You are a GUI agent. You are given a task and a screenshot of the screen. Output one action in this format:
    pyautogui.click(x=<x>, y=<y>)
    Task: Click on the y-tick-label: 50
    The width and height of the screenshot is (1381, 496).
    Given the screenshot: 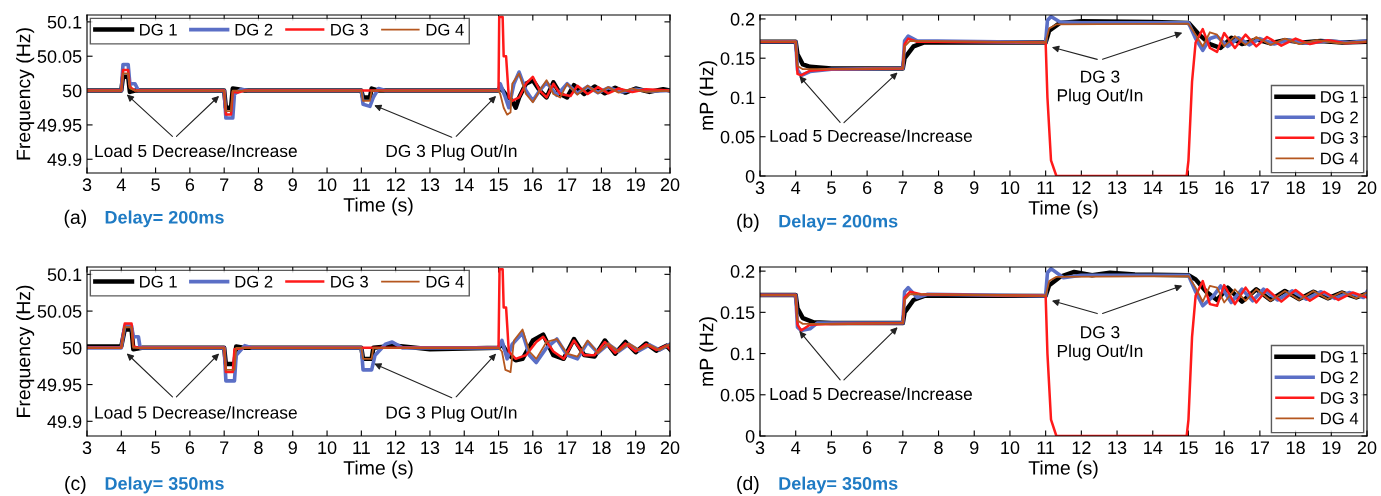 What is the action you would take?
    pyautogui.click(x=72, y=91)
    